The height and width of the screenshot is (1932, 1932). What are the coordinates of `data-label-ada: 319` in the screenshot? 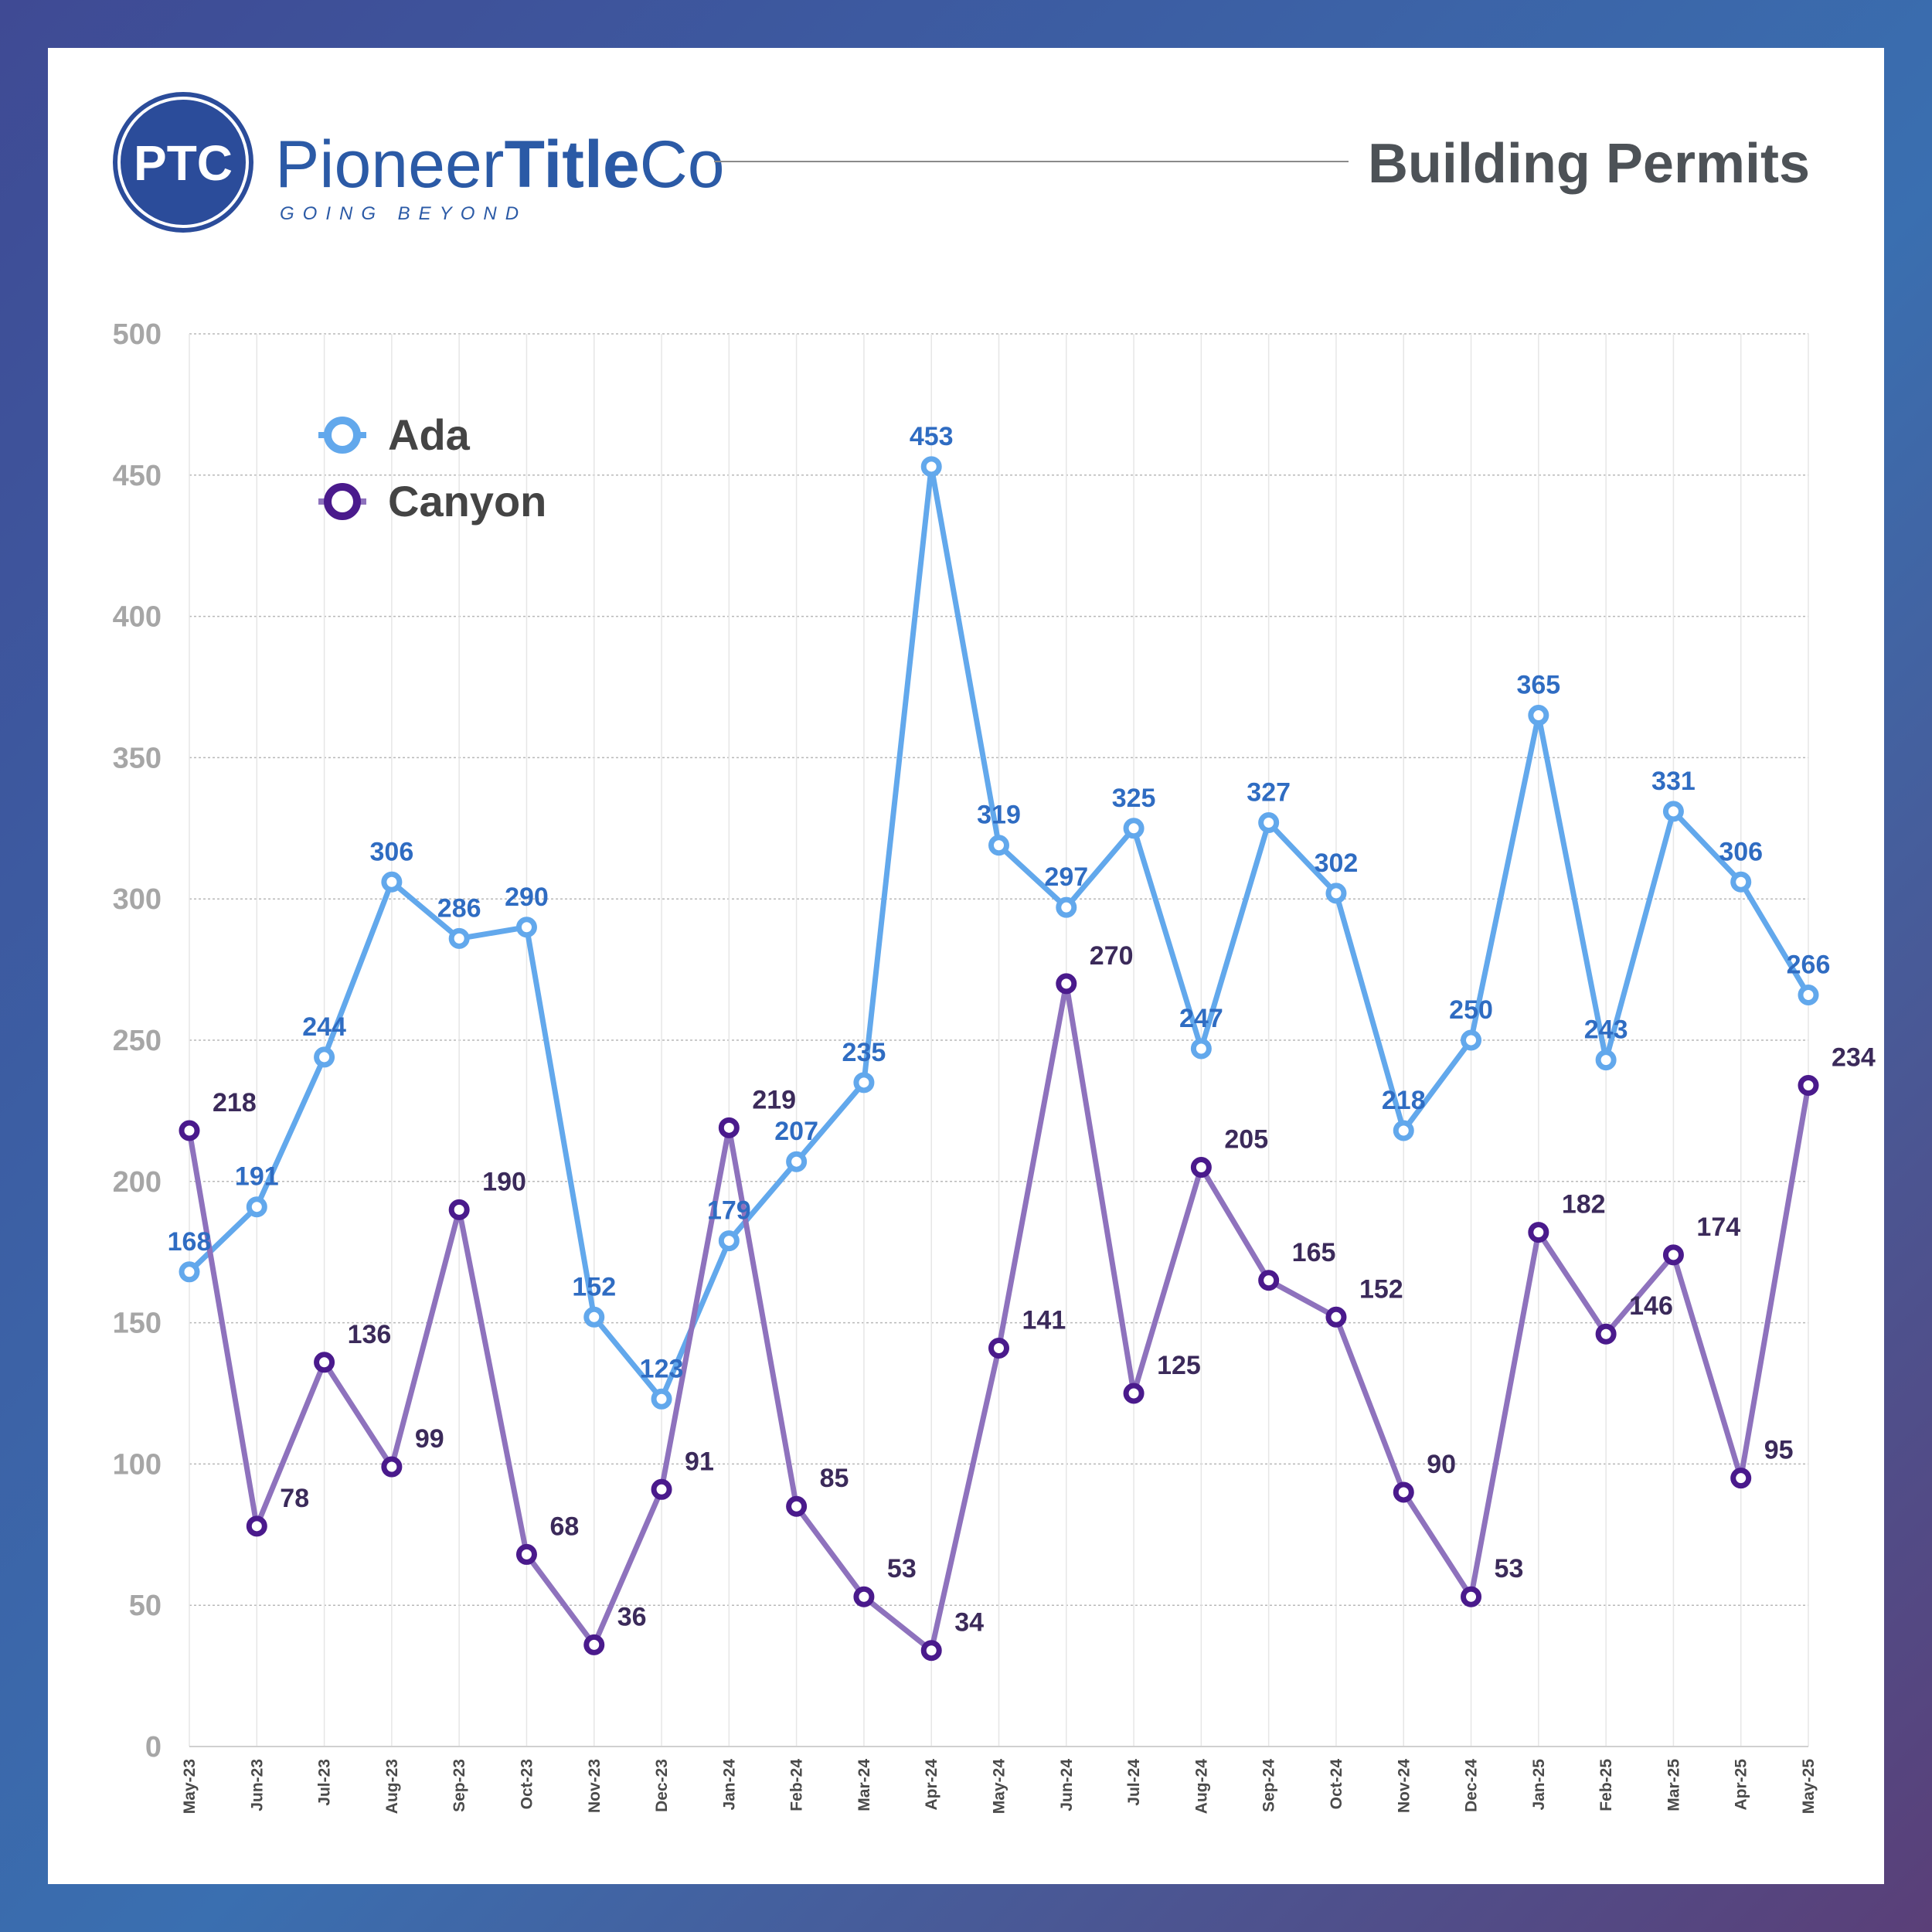 It's located at (999, 815).